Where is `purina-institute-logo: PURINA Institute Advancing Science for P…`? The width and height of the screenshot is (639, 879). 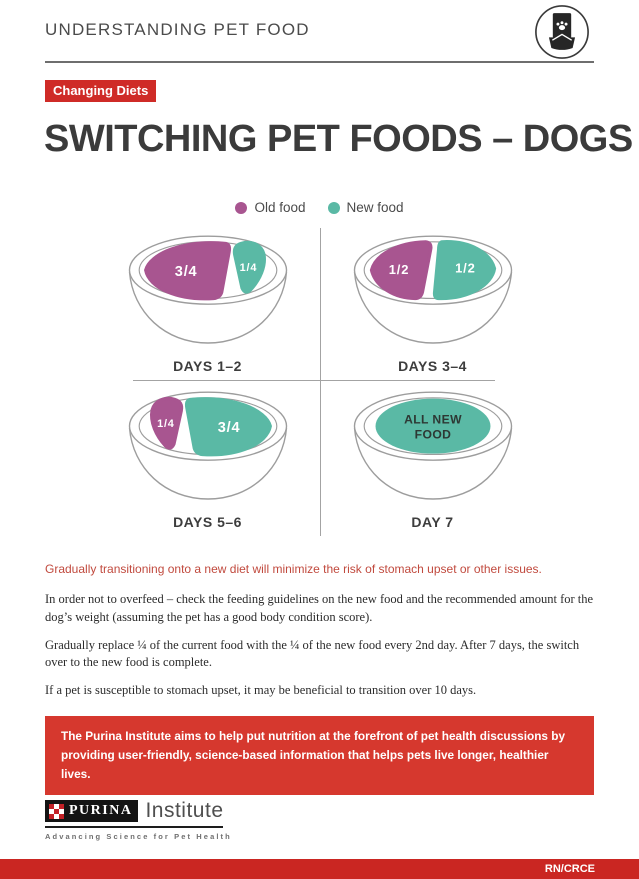 purina-institute-logo: PURINA Institute Advancing Science for P… is located at coordinates (138, 820).